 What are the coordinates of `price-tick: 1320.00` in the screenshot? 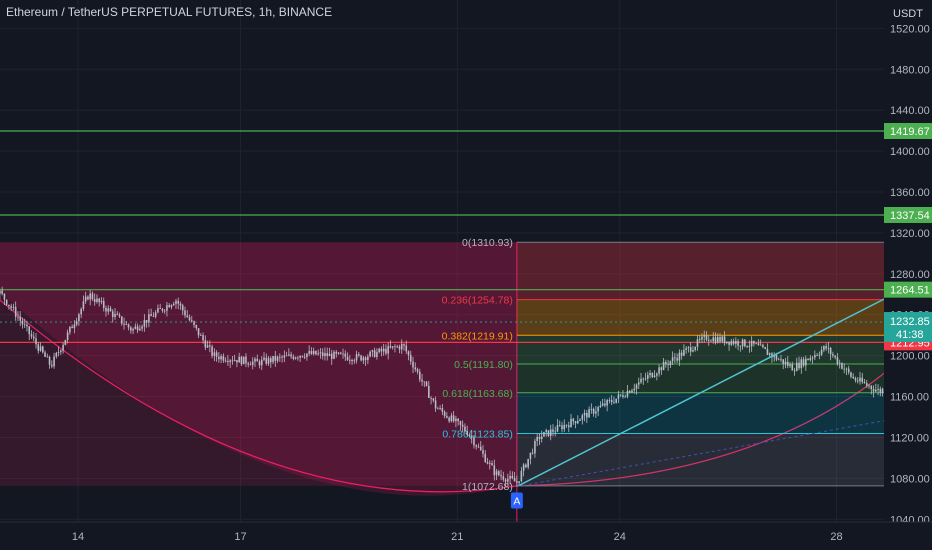 It's located at (910, 234).